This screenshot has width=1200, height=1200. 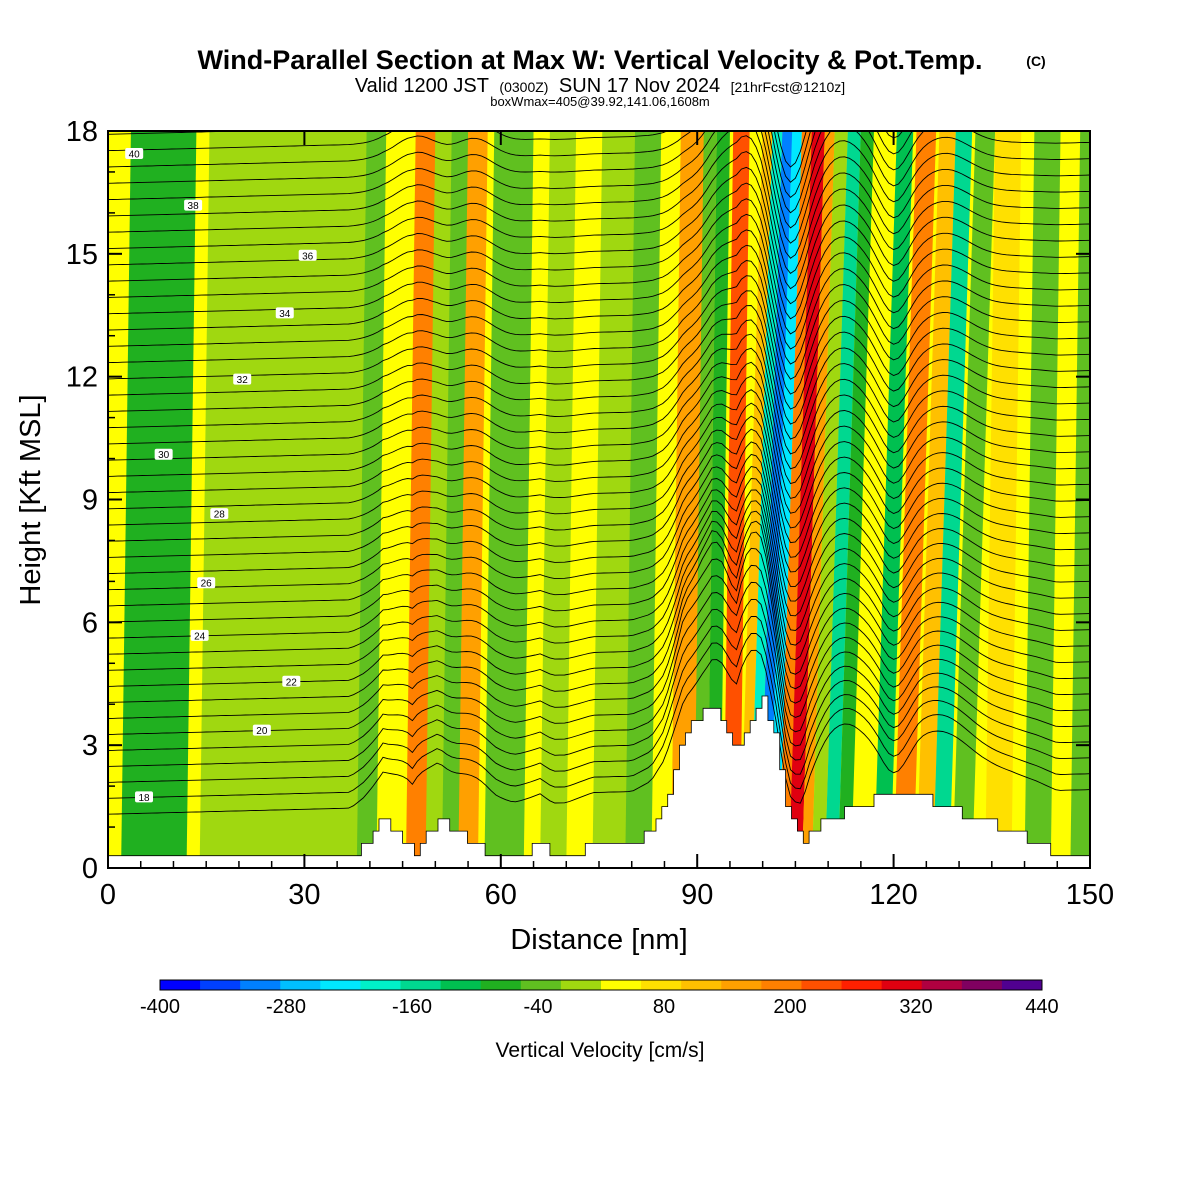 What do you see at coordinates (31, 499) in the screenshot?
I see `y-axis-label: Height [Kft MSL]` at bounding box center [31, 499].